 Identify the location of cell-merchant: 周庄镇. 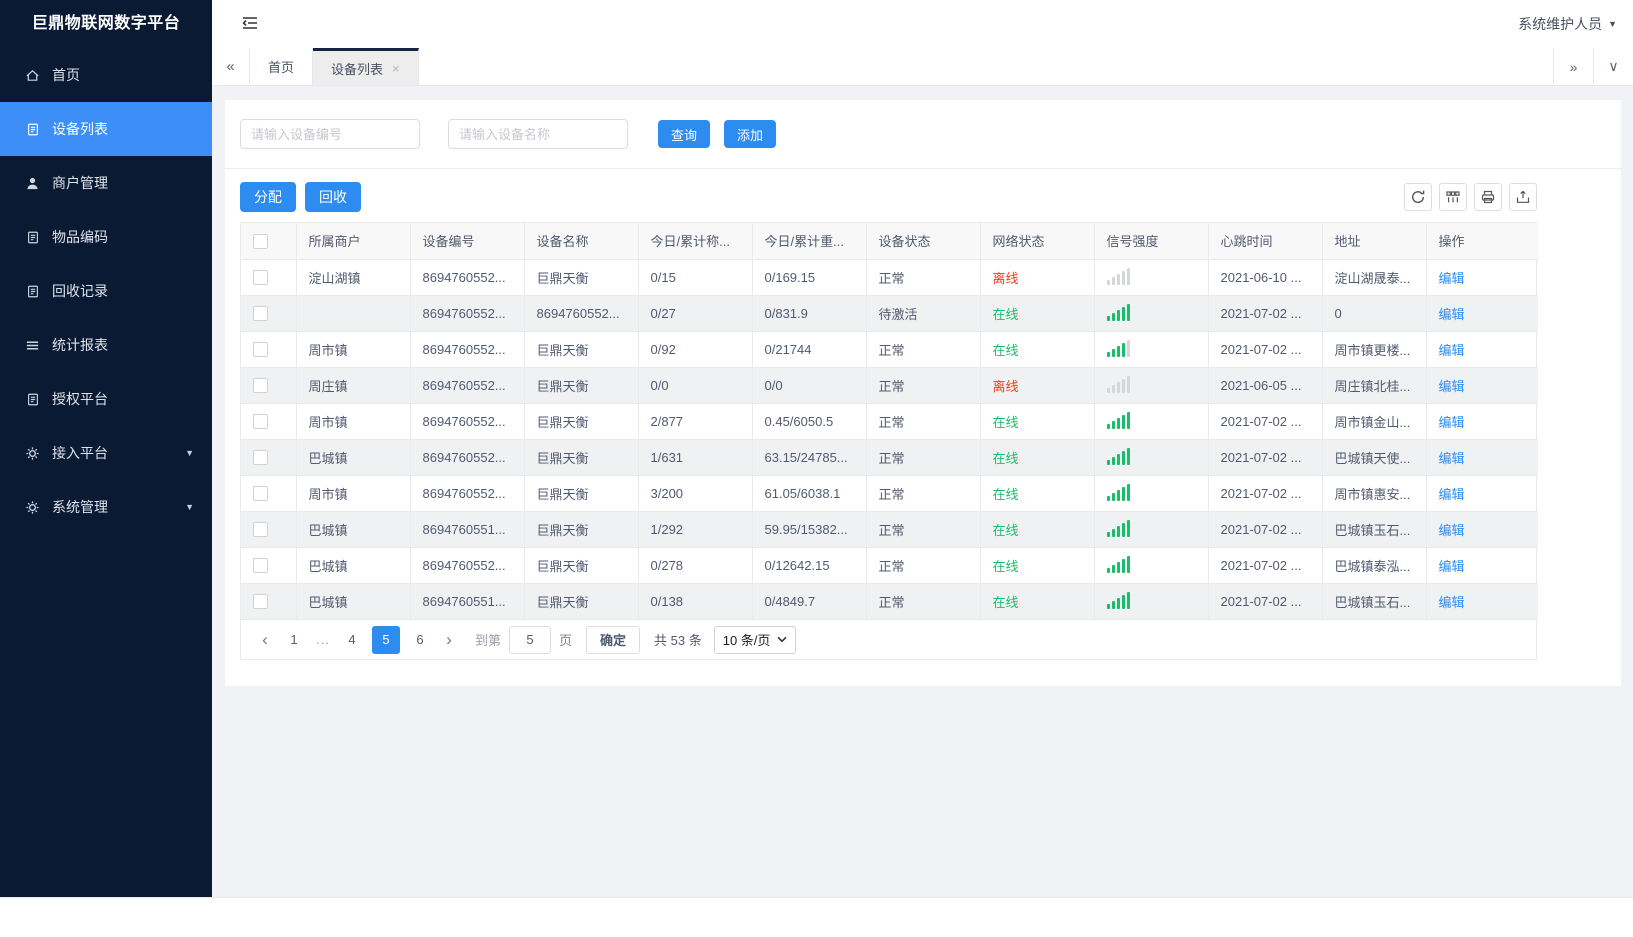
(353, 385).